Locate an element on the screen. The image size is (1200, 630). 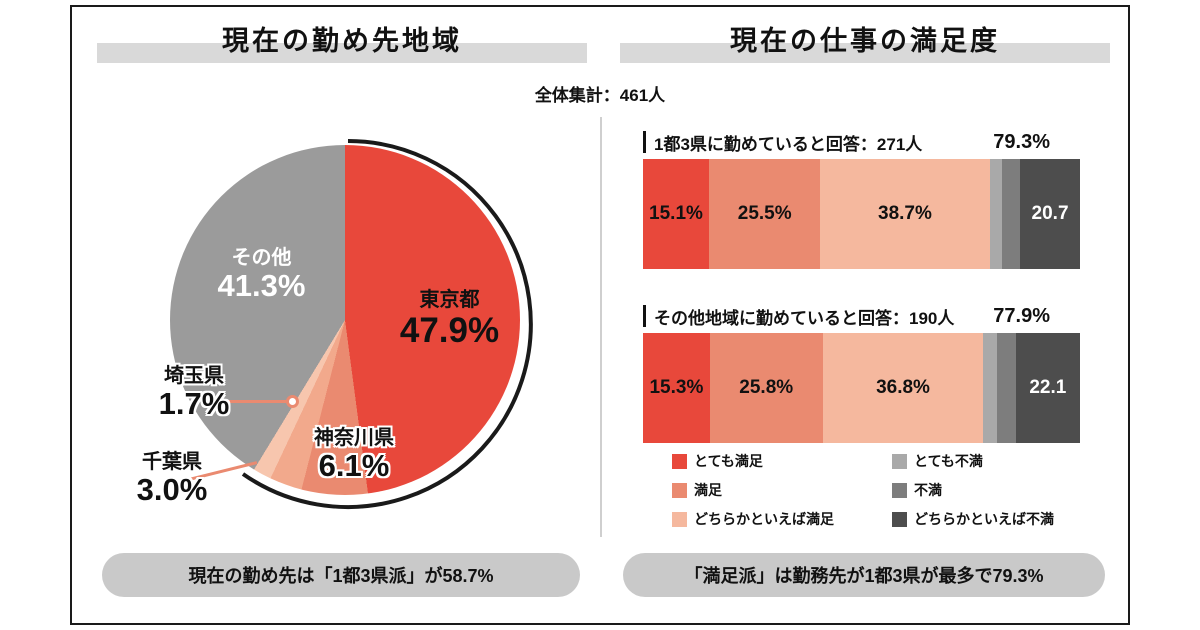
legend-label: 不満 is located at coordinates (928, 490).